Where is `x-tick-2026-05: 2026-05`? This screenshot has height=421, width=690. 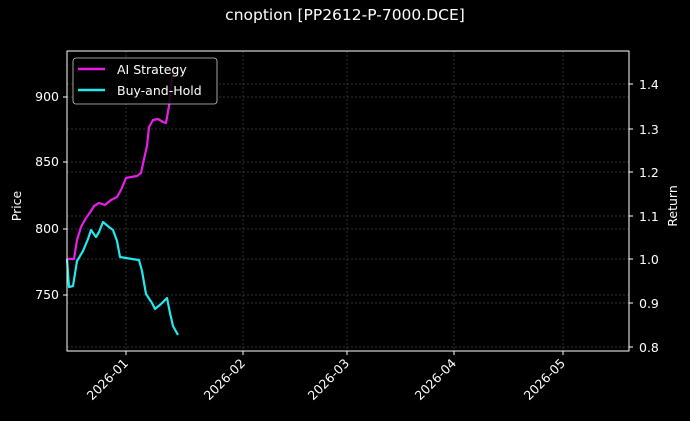
x-tick-2026-05: 2026-05 is located at coordinates (545, 380).